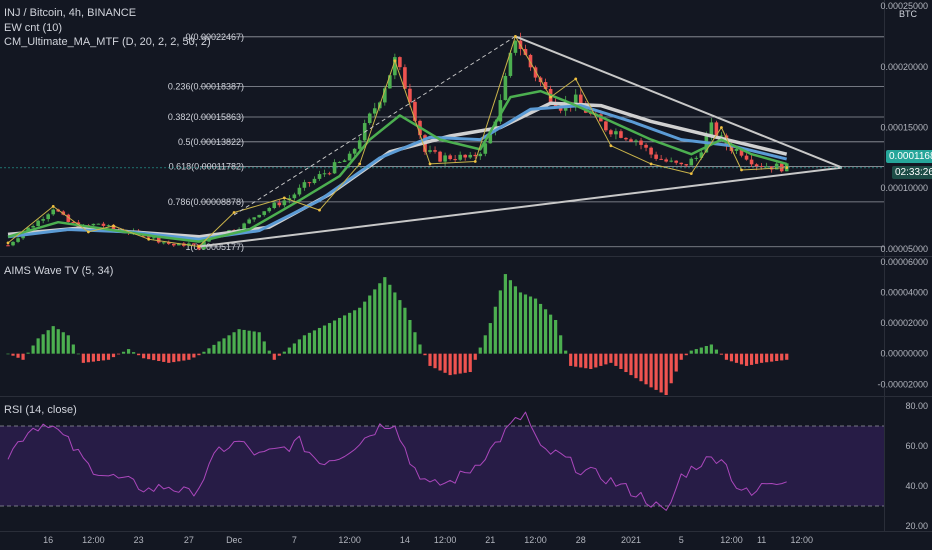 The width and height of the screenshot is (932, 550). What do you see at coordinates (904, 292) in the screenshot?
I see `wave-tick-label: 0.00004000` at bounding box center [904, 292].